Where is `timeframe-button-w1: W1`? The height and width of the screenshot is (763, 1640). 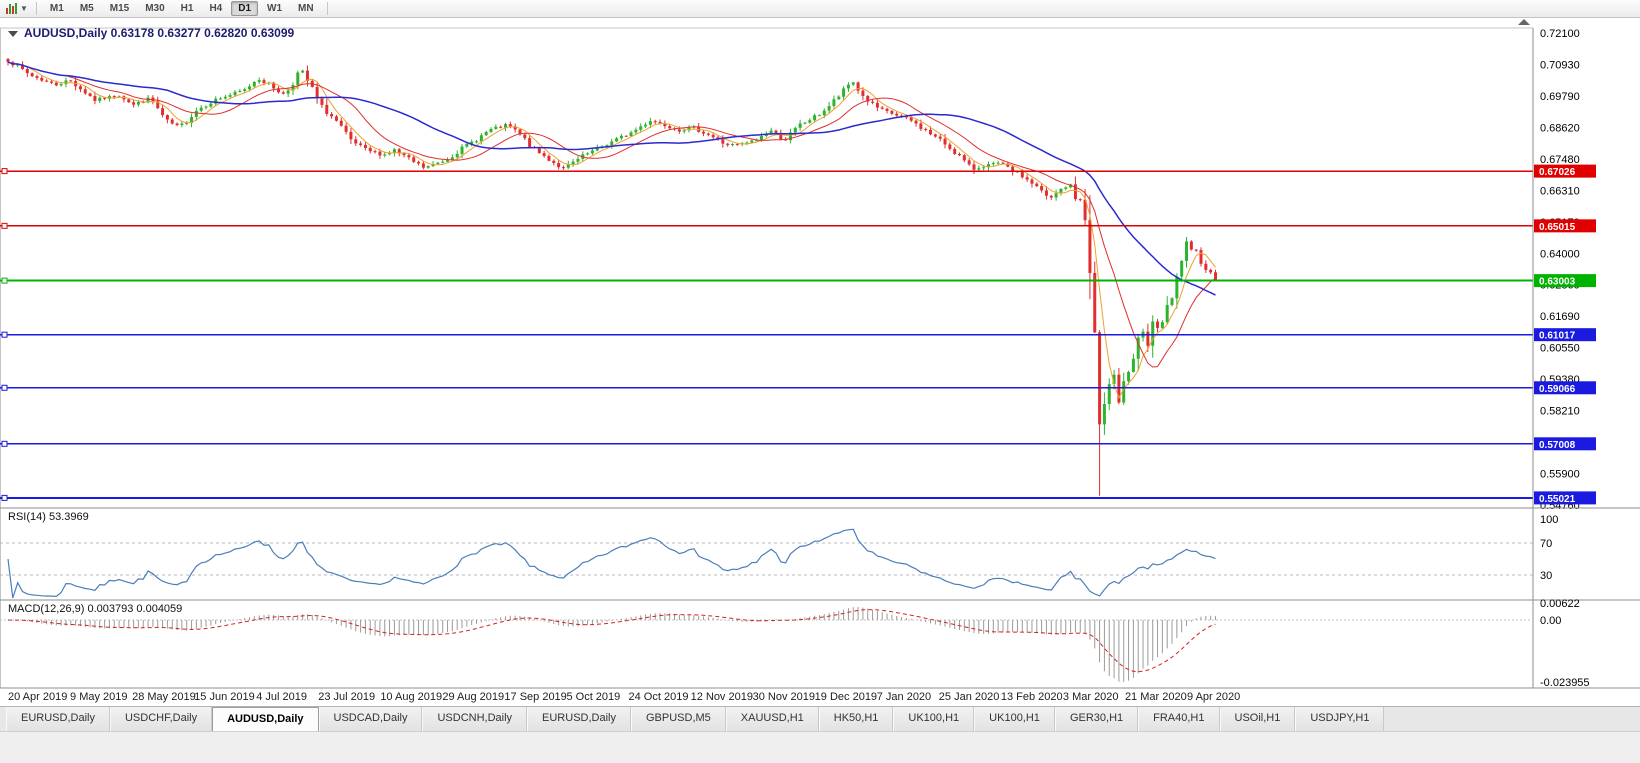
timeframe-button-w1: W1 is located at coordinates (275, 8).